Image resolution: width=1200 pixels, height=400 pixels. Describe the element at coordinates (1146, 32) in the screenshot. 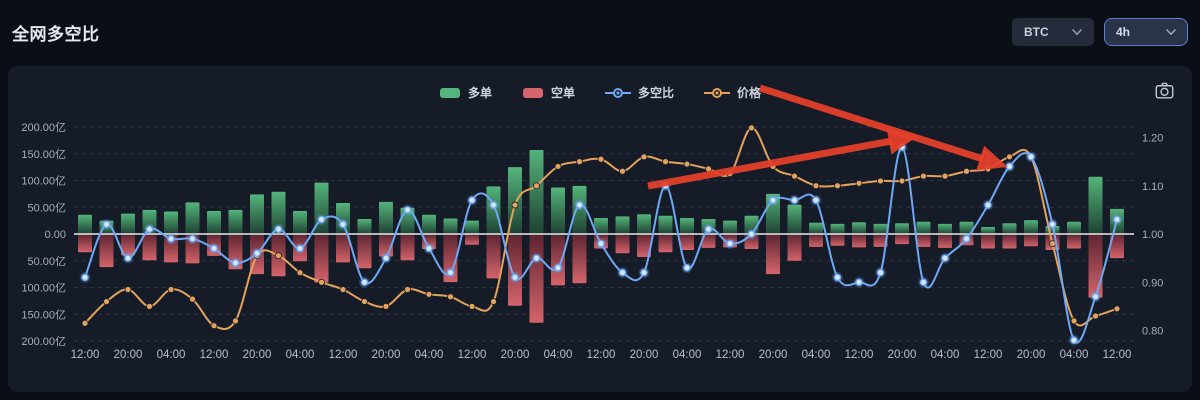

I see `interval-select: 4h` at that location.